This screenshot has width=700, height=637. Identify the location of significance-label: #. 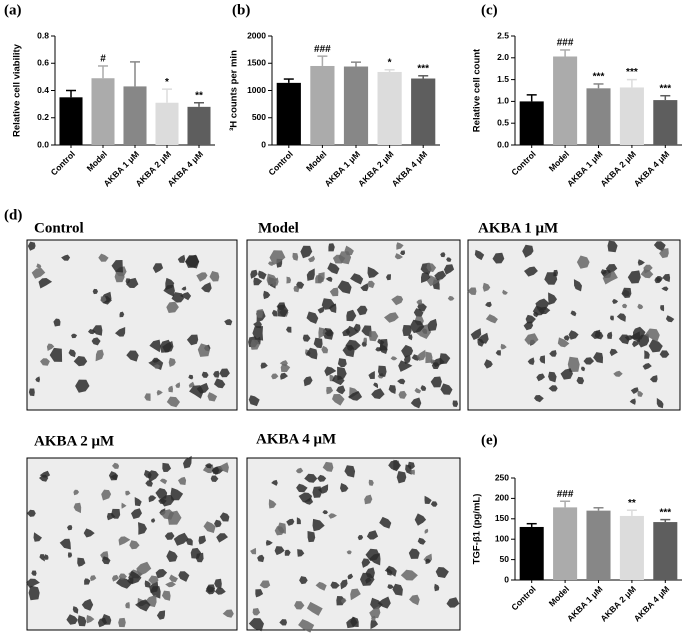
(103, 59).